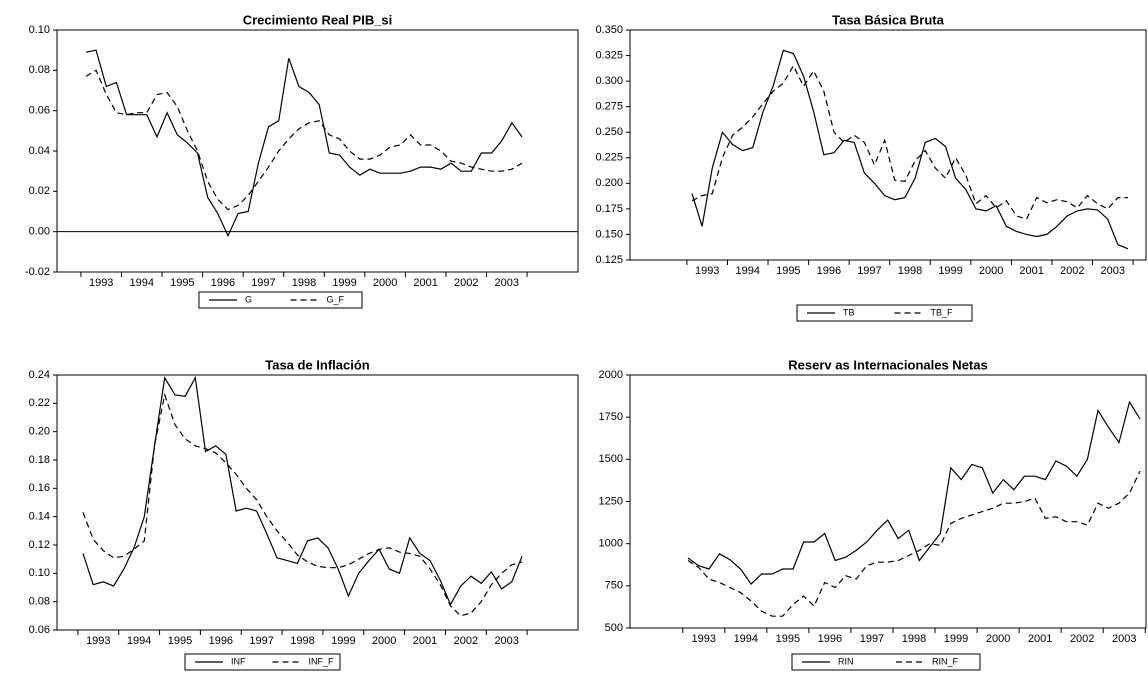 The image size is (1148, 673). I want to click on legend-label: INF_F, so click(322, 661).